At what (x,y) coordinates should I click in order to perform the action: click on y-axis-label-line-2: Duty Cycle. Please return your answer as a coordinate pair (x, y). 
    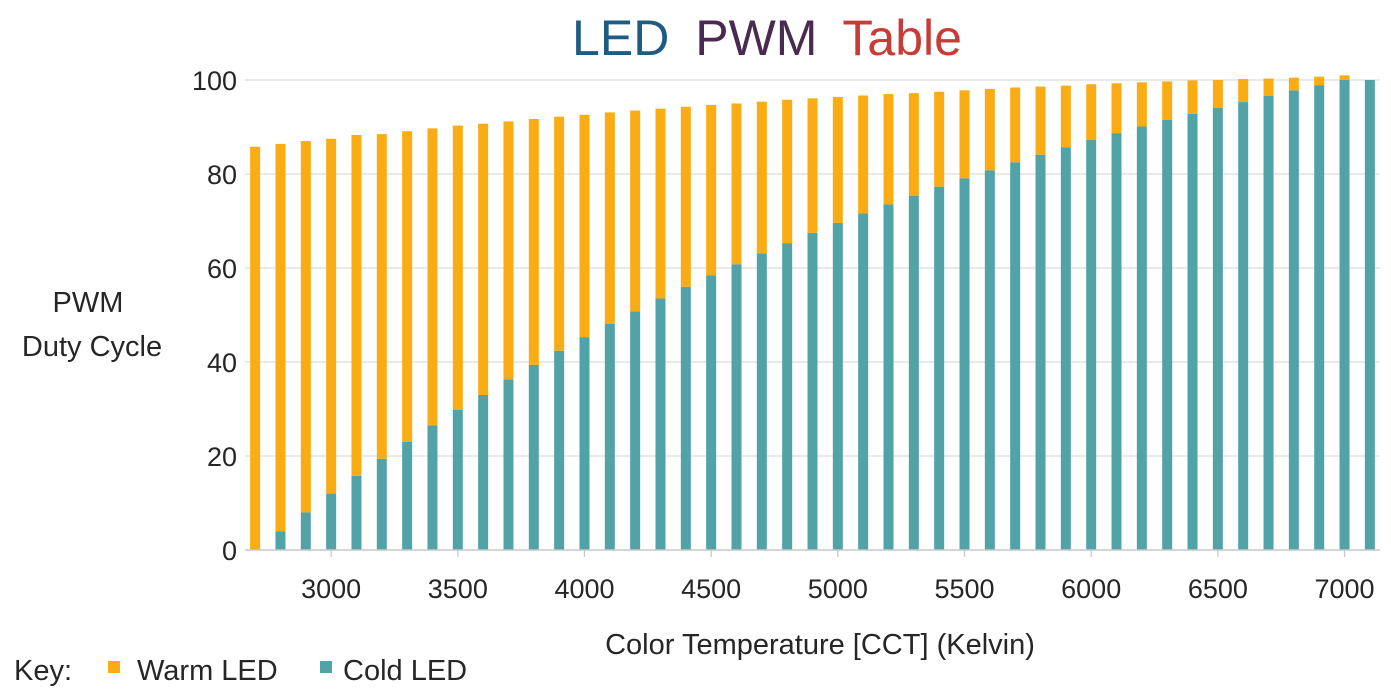
    Looking at the image, I should click on (92, 347).